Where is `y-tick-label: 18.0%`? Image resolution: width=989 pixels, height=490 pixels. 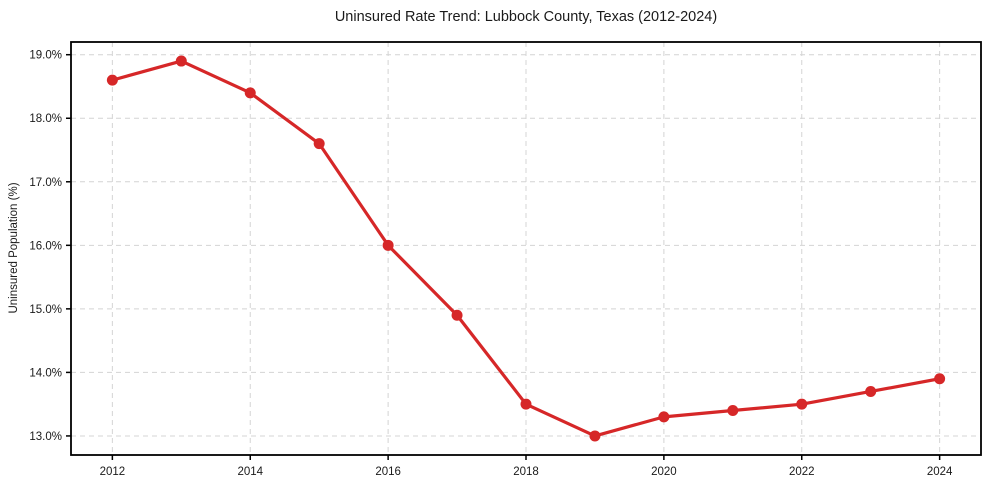
y-tick-label: 18.0% is located at coordinates (45, 119).